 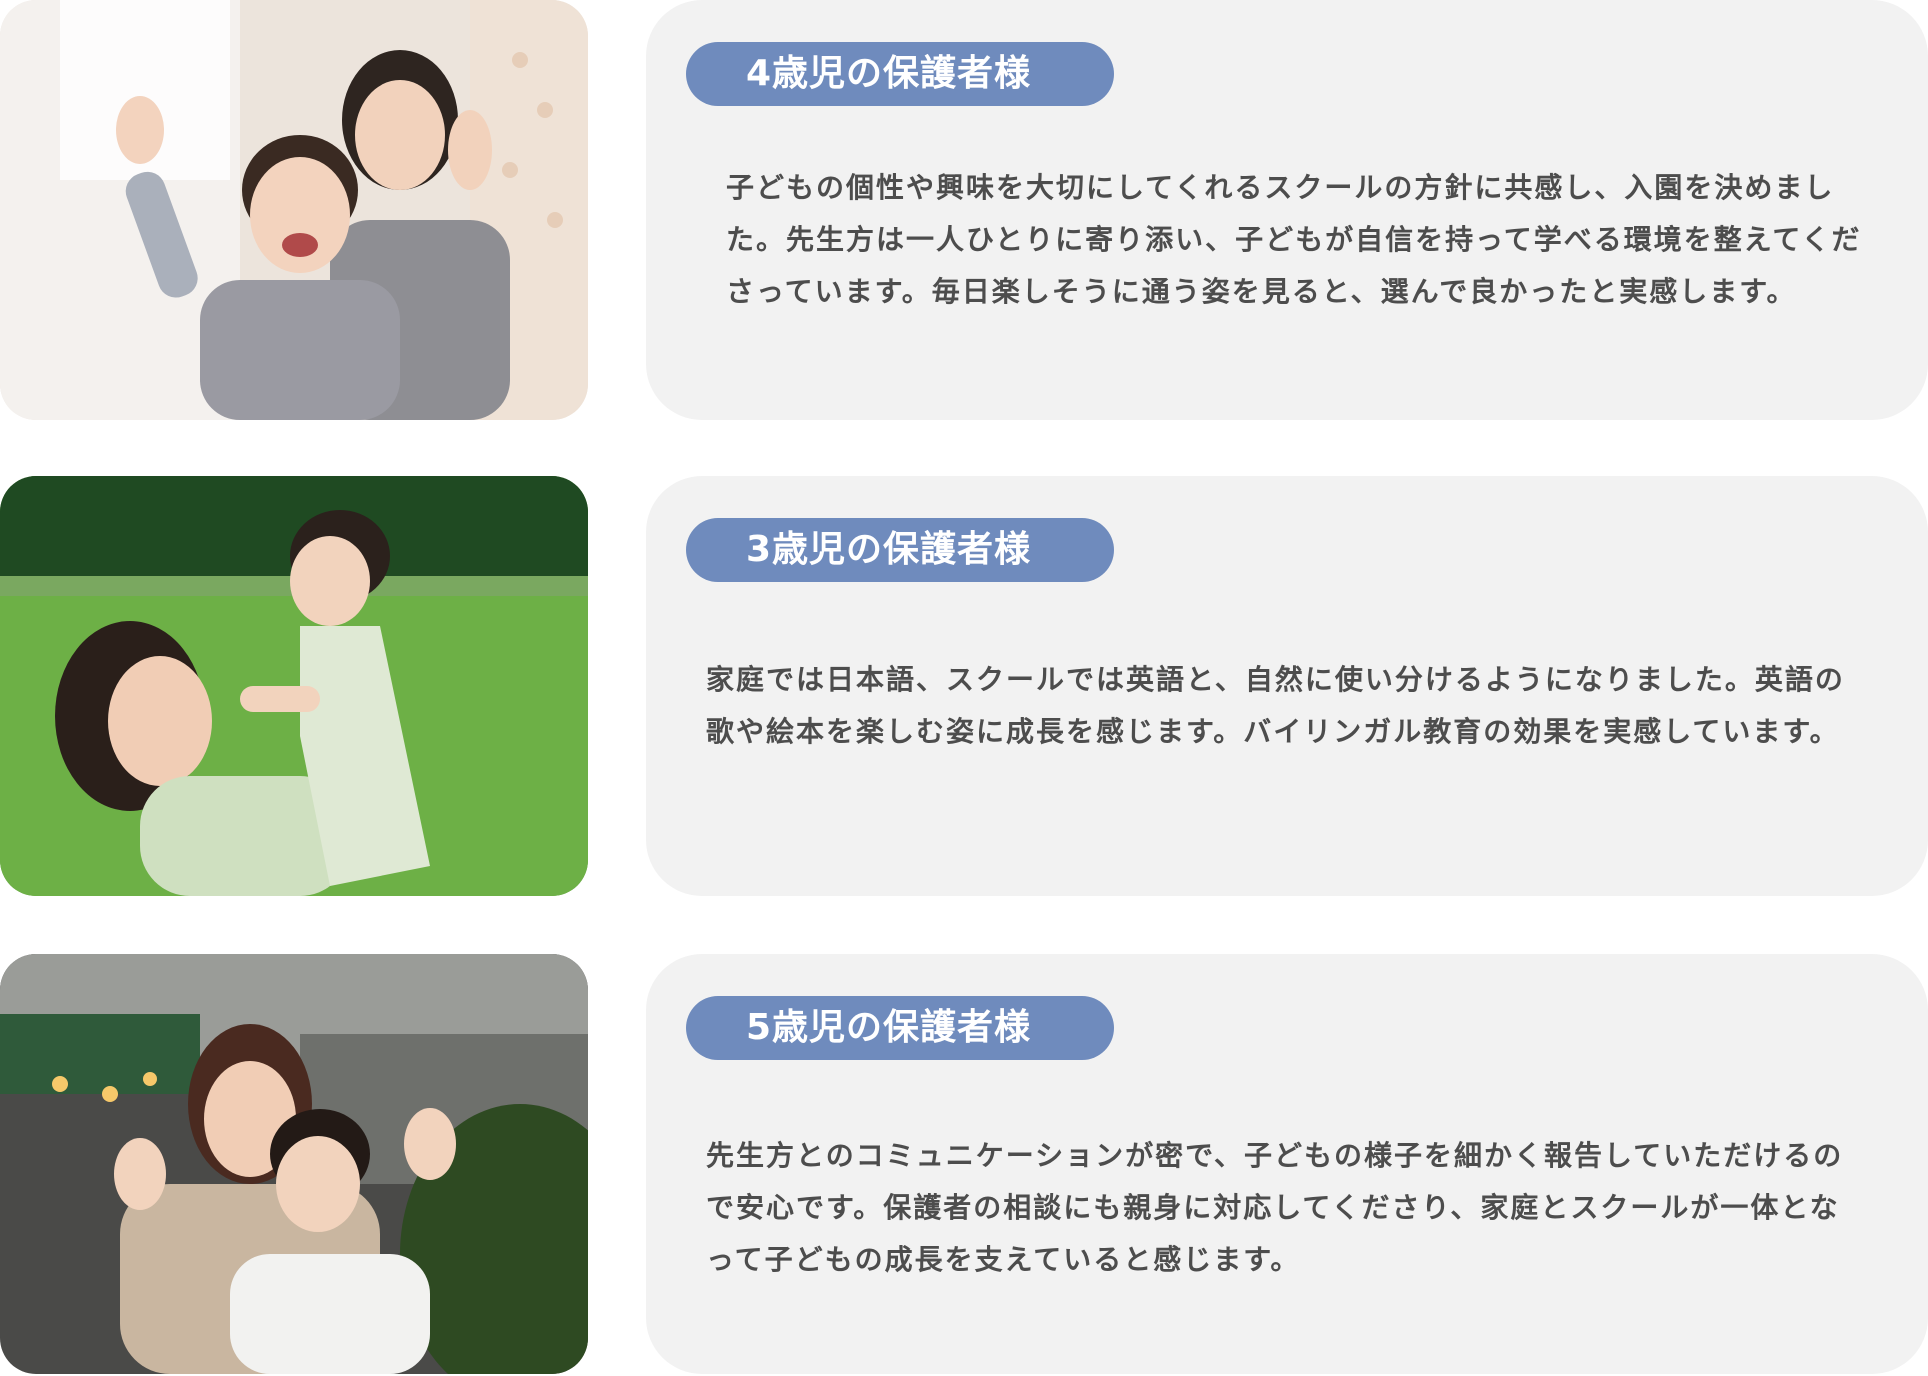 I want to click on testimonial-badge: 3歳児の保護者様, so click(x=900, y=550).